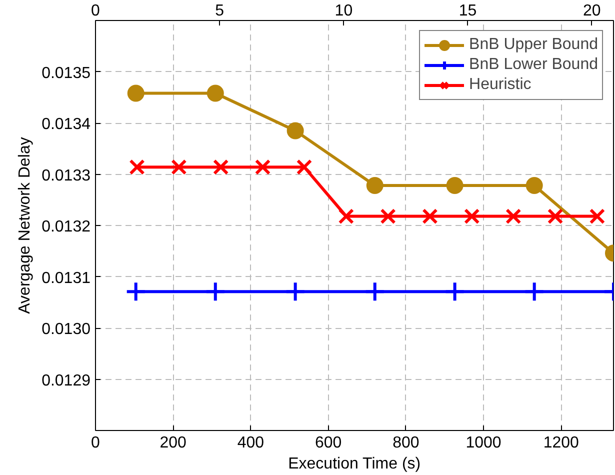 This screenshot has width=615, height=475. Describe the element at coordinates (406, 443) in the screenshot. I see `x-tick-label: 800` at that location.